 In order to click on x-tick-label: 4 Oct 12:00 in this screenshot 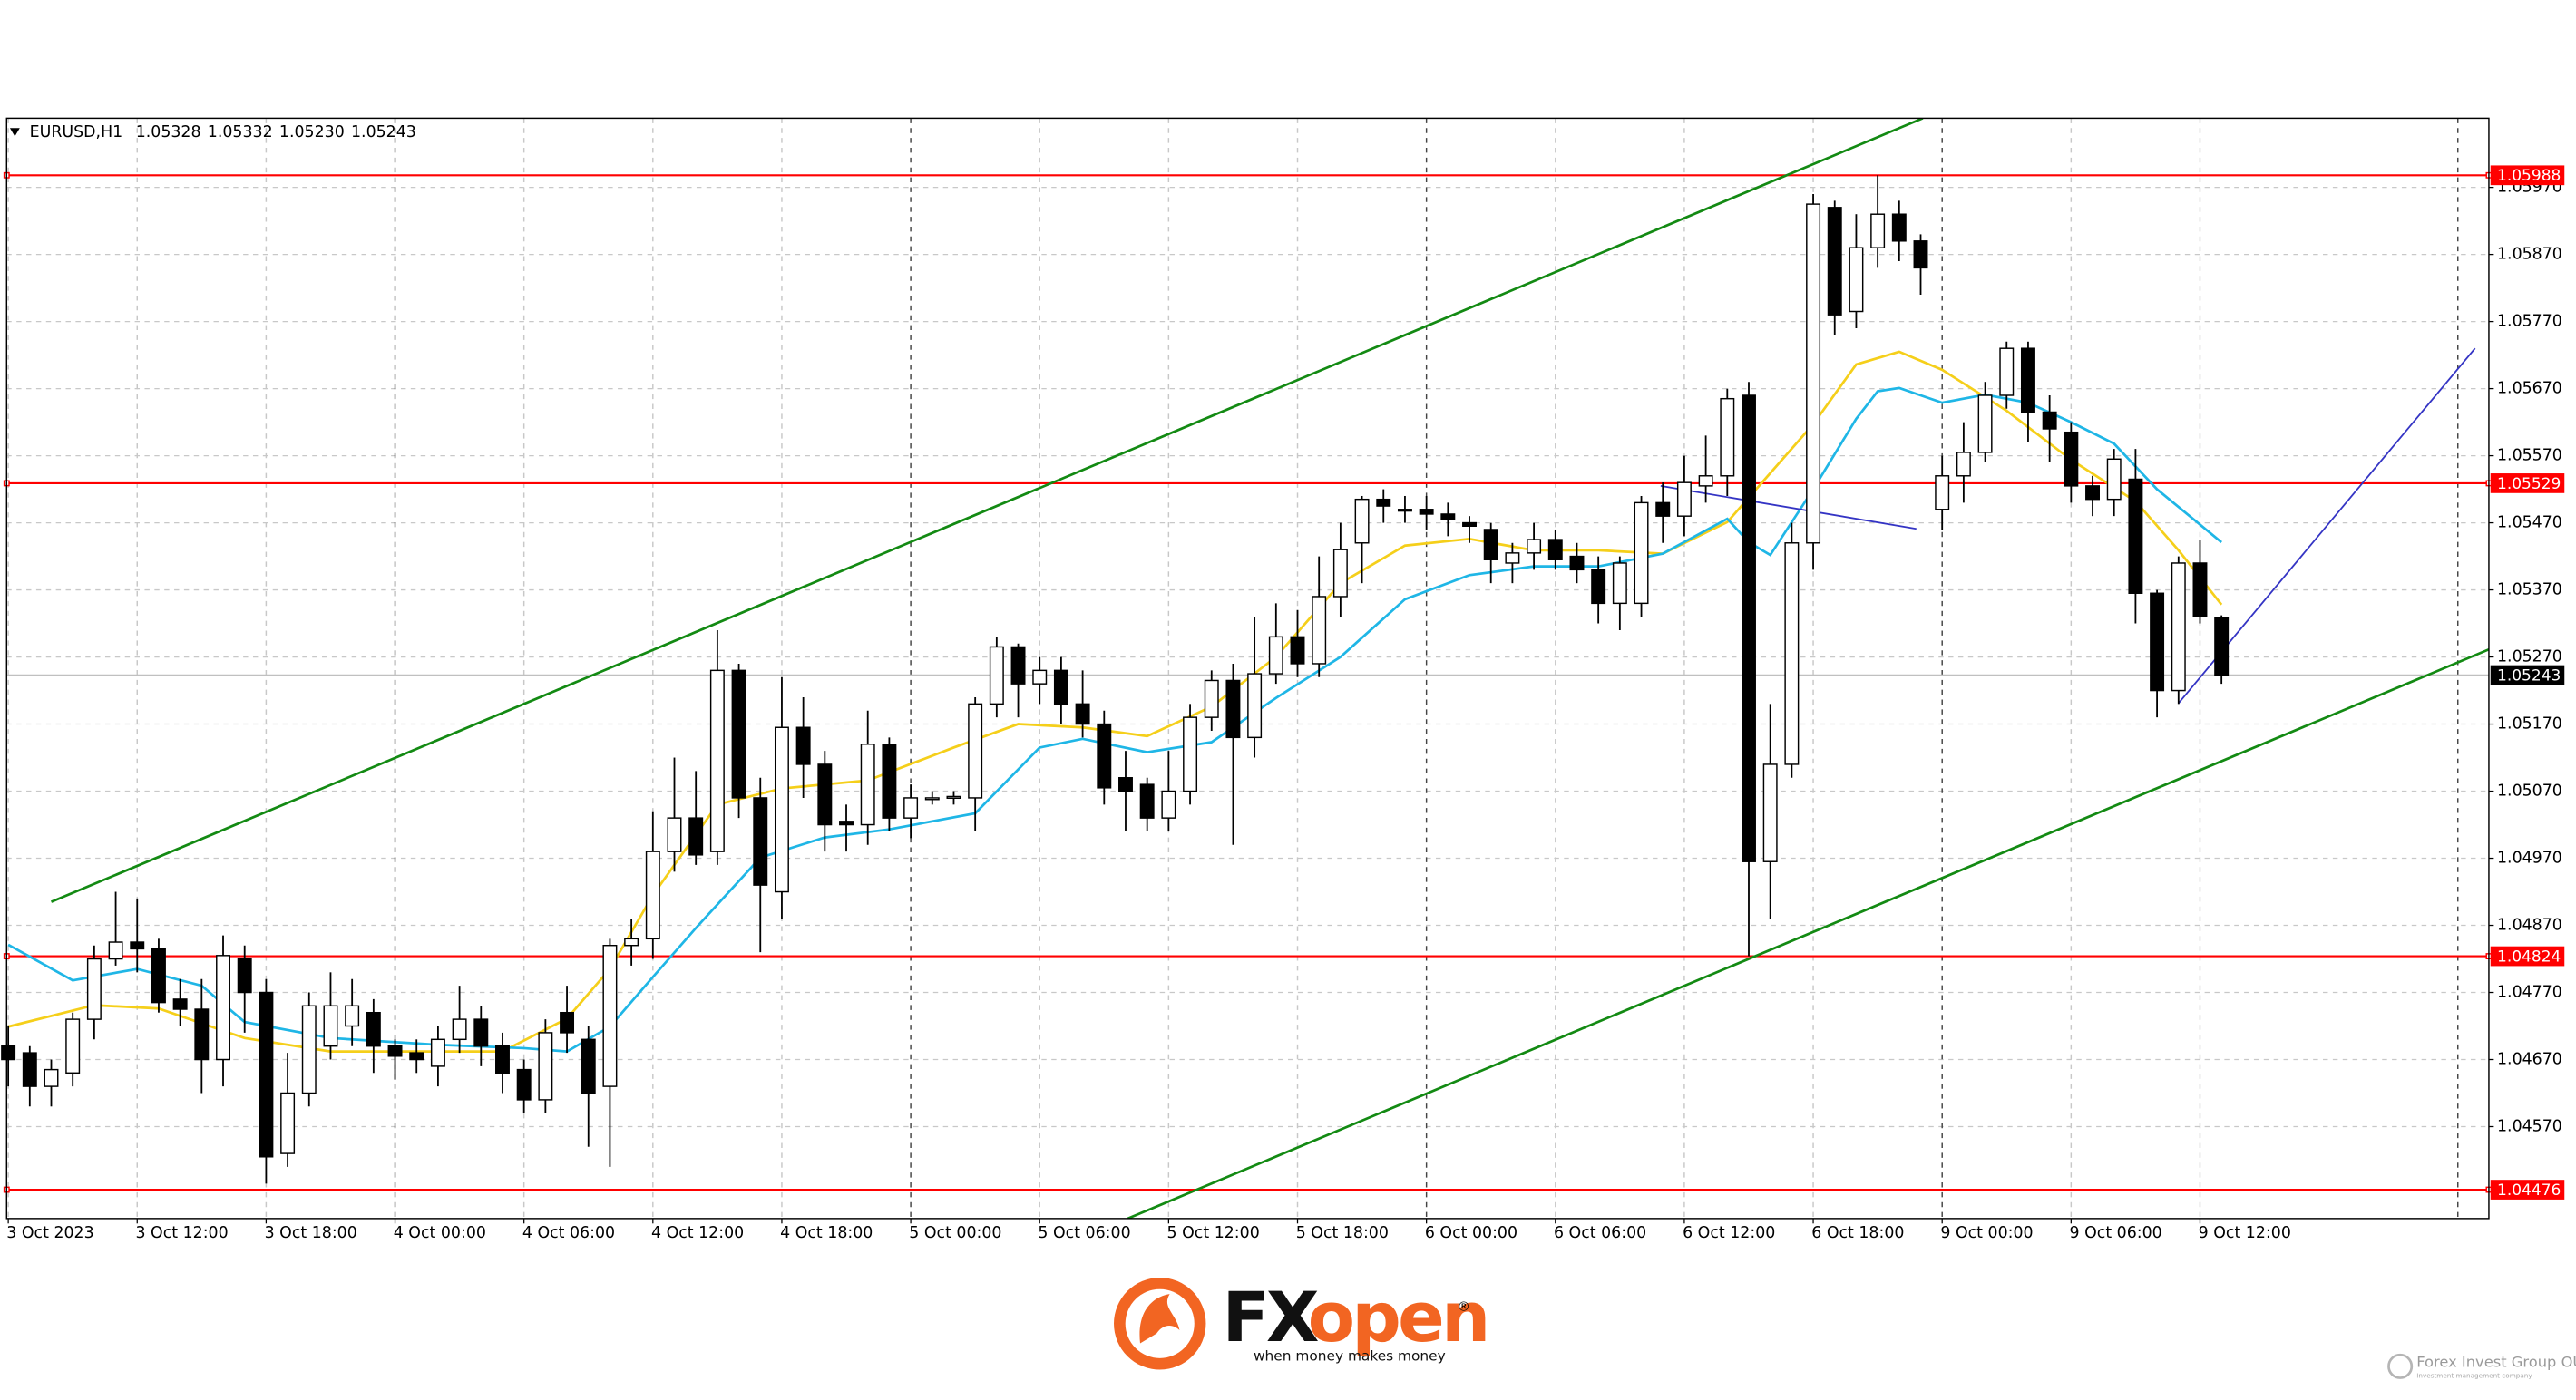, I will do `click(697, 1233)`.